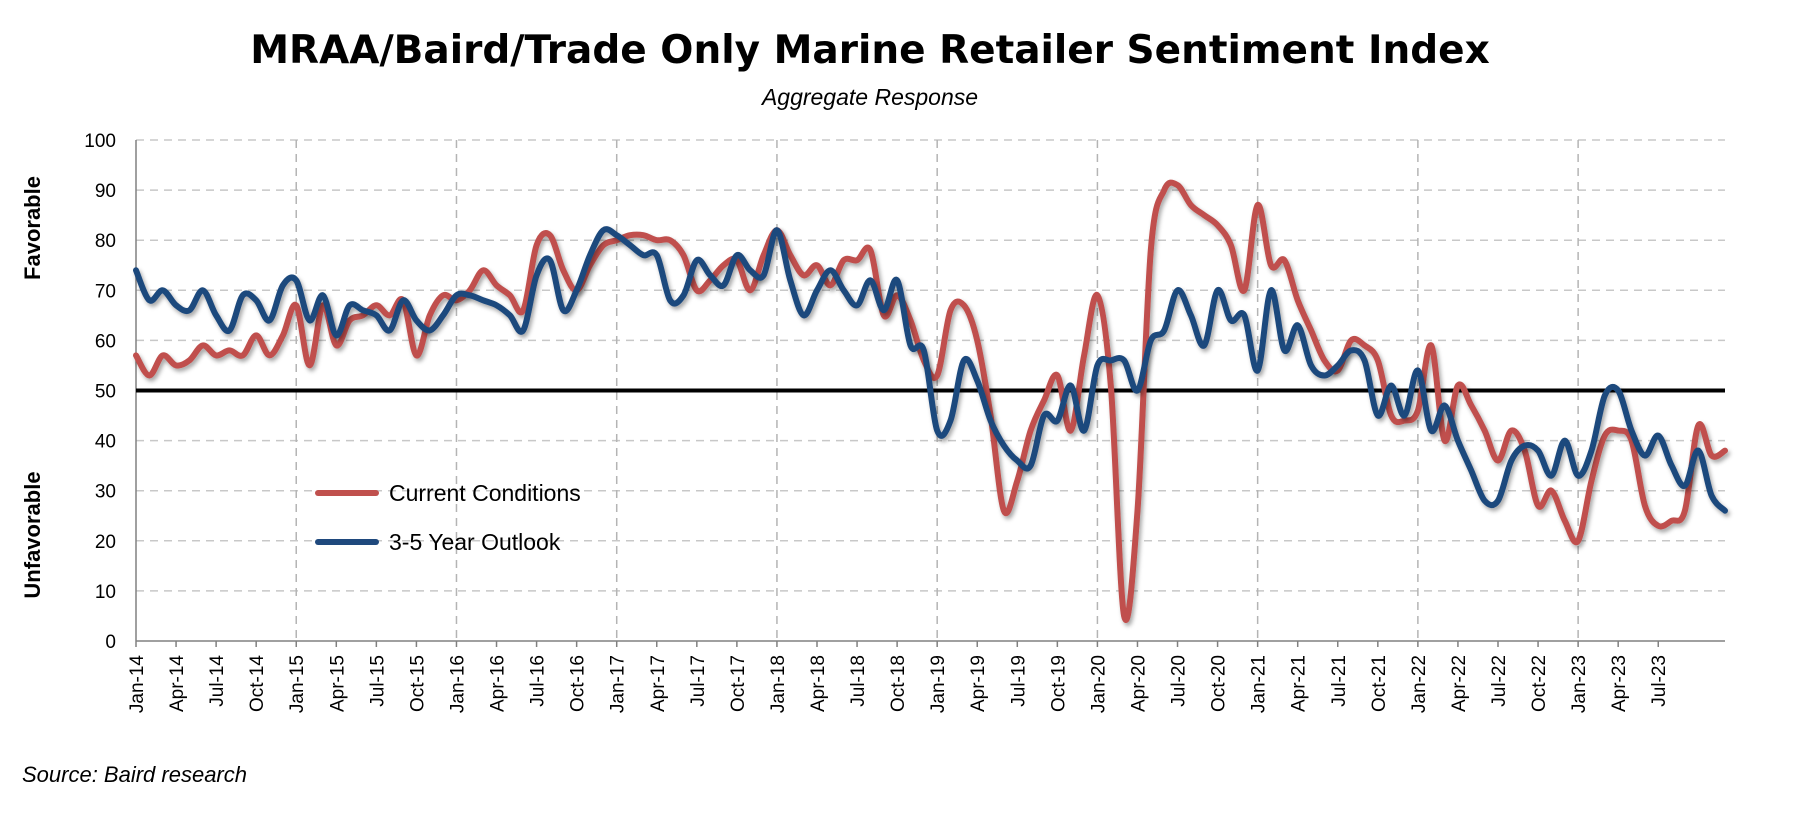 The width and height of the screenshot is (1800, 818). I want to click on x-tick-label: Apr-20, so click(1138, 683).